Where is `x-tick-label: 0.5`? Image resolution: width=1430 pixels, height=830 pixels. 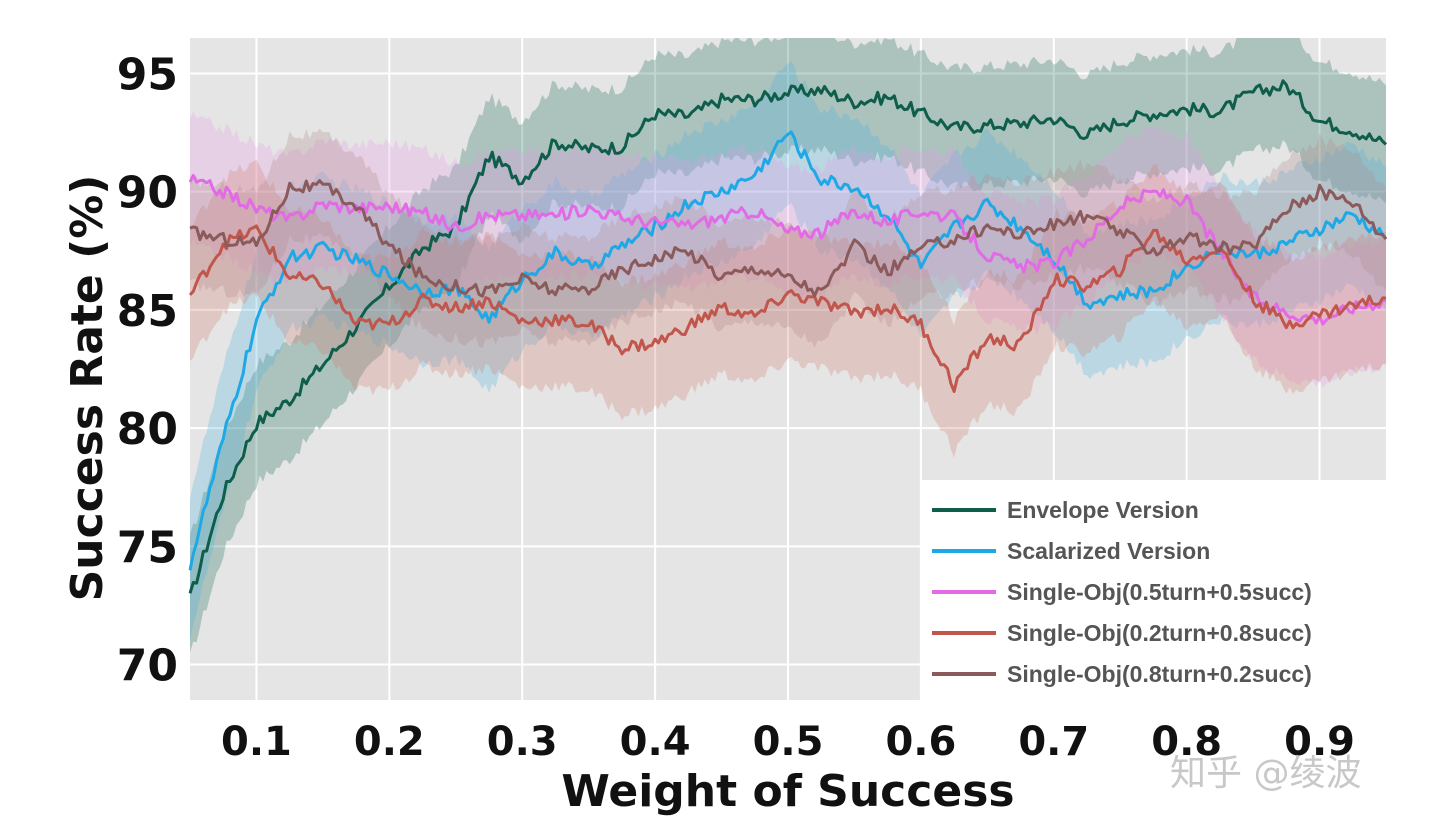
x-tick-label: 0.5 is located at coordinates (788, 742).